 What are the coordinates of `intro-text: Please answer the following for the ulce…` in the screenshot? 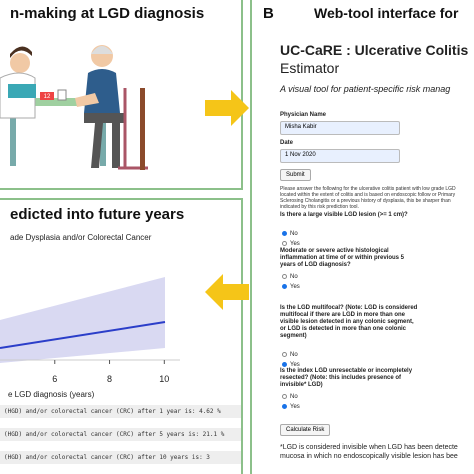 It's located at (368, 198).